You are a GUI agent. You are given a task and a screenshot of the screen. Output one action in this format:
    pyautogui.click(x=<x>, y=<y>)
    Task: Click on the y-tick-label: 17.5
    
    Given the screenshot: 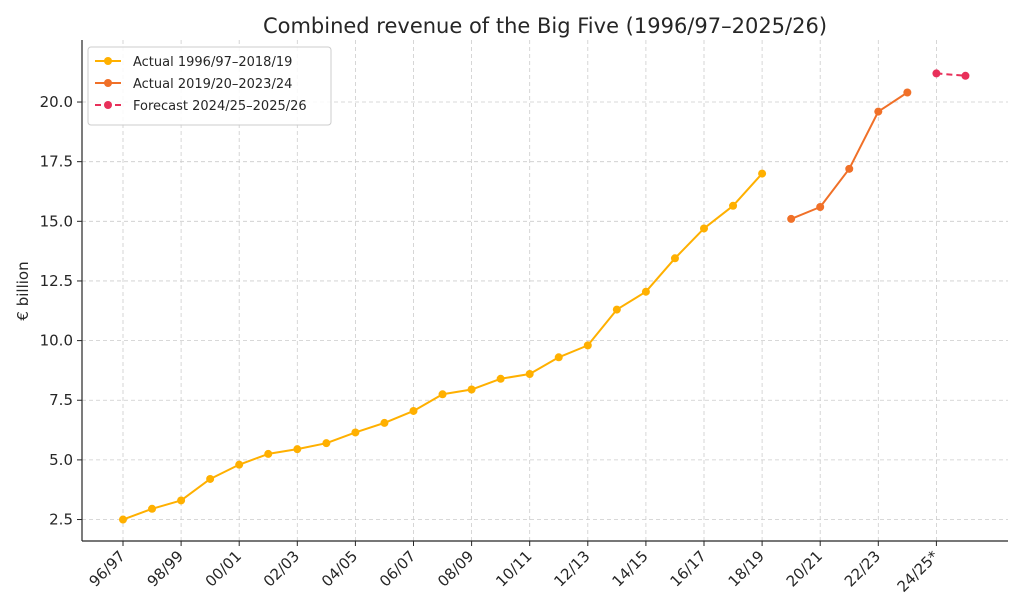 What is the action you would take?
    pyautogui.click(x=56, y=162)
    